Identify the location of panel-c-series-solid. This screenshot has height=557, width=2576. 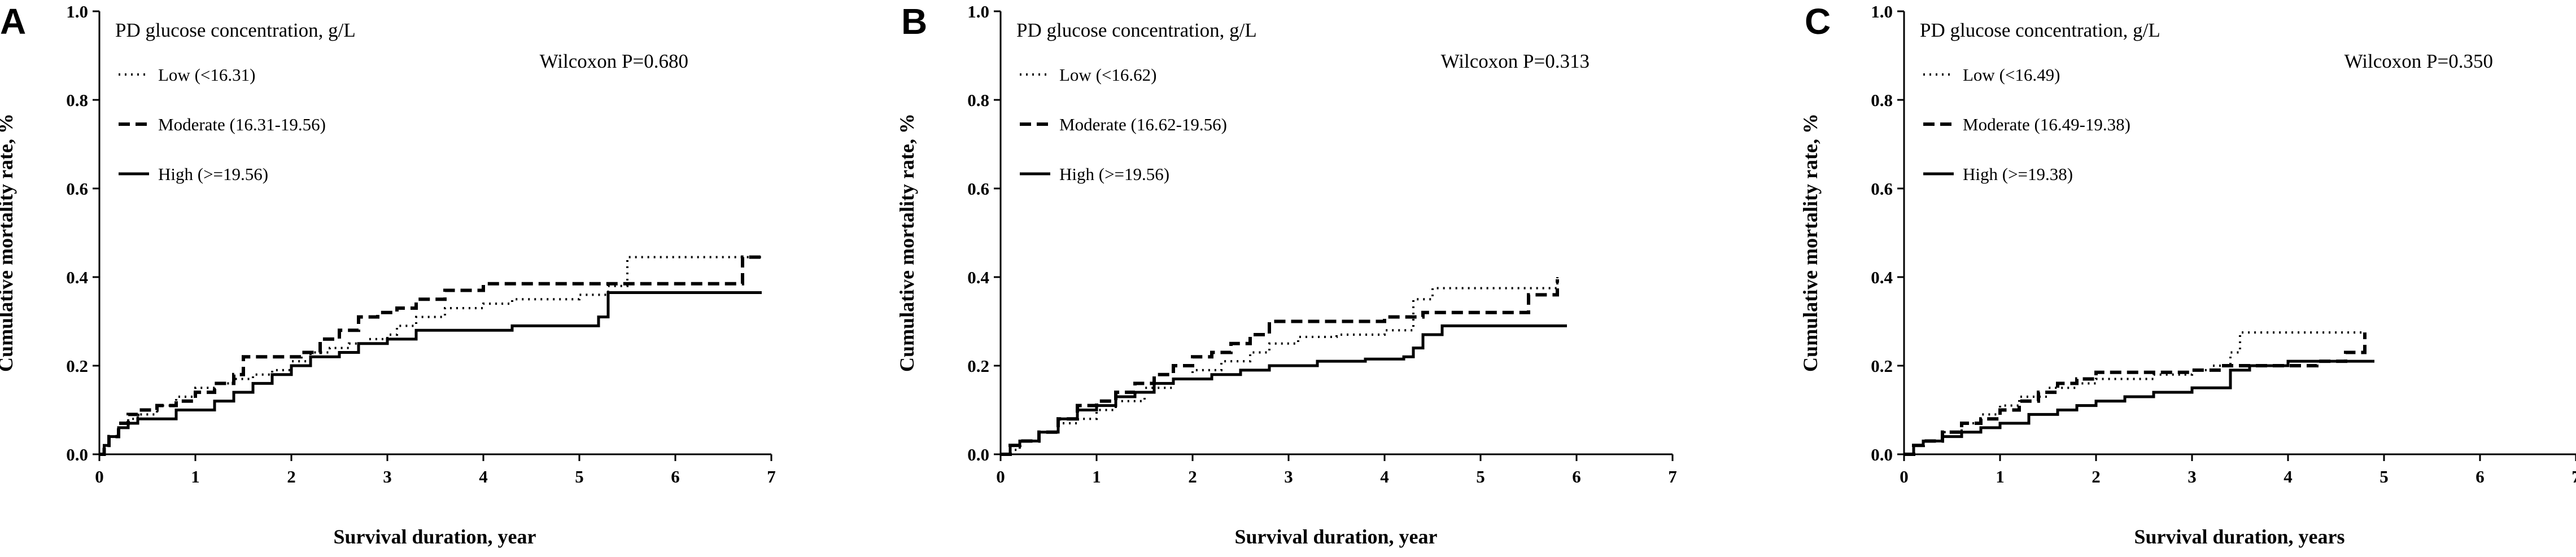
(2139, 407).